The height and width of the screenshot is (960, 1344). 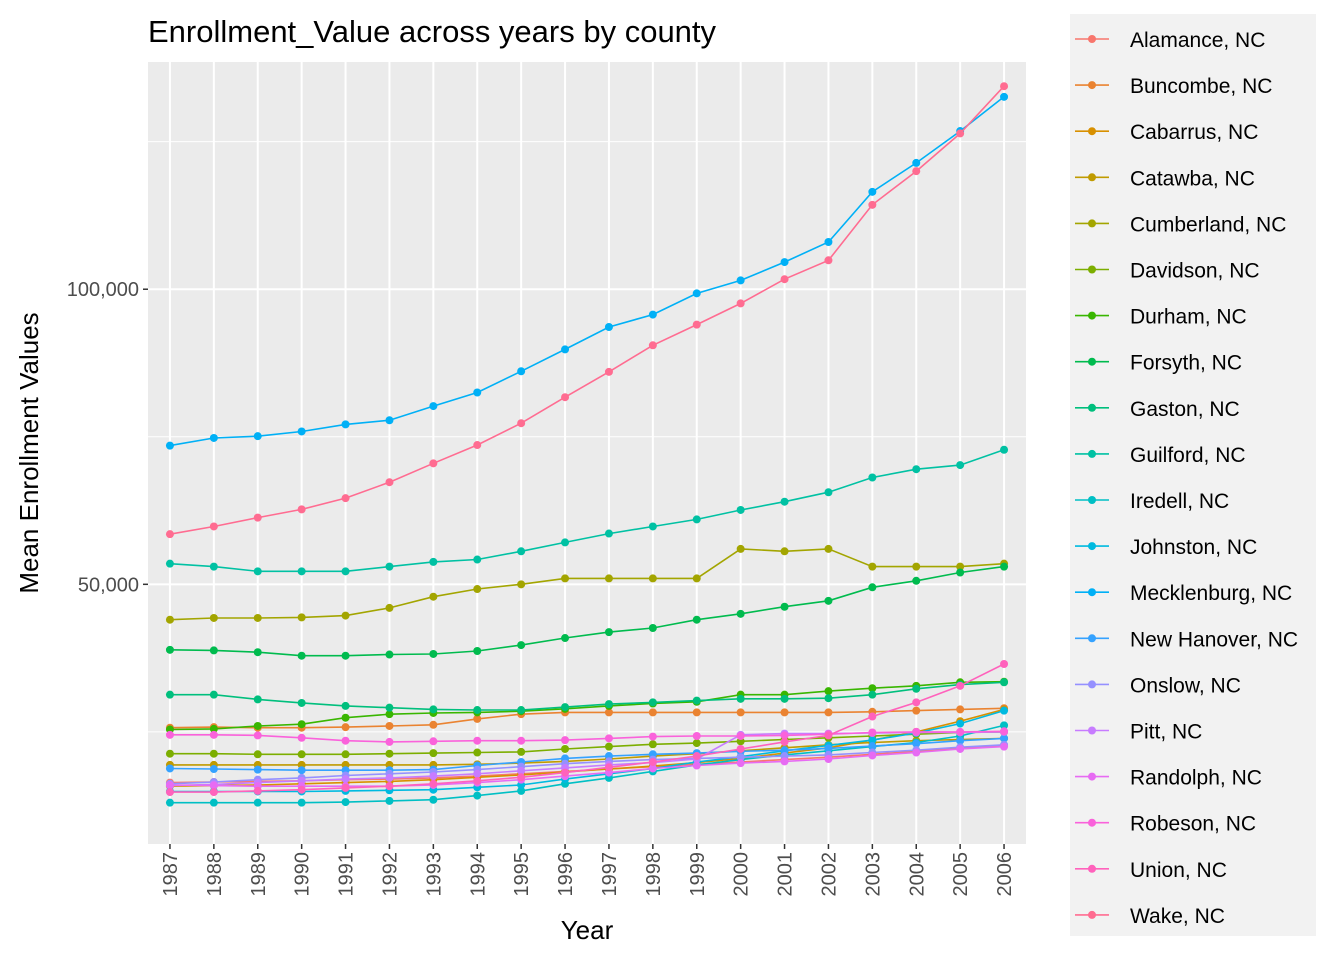 I want to click on legend-item: Catawba, NC, so click(x=1165, y=178).